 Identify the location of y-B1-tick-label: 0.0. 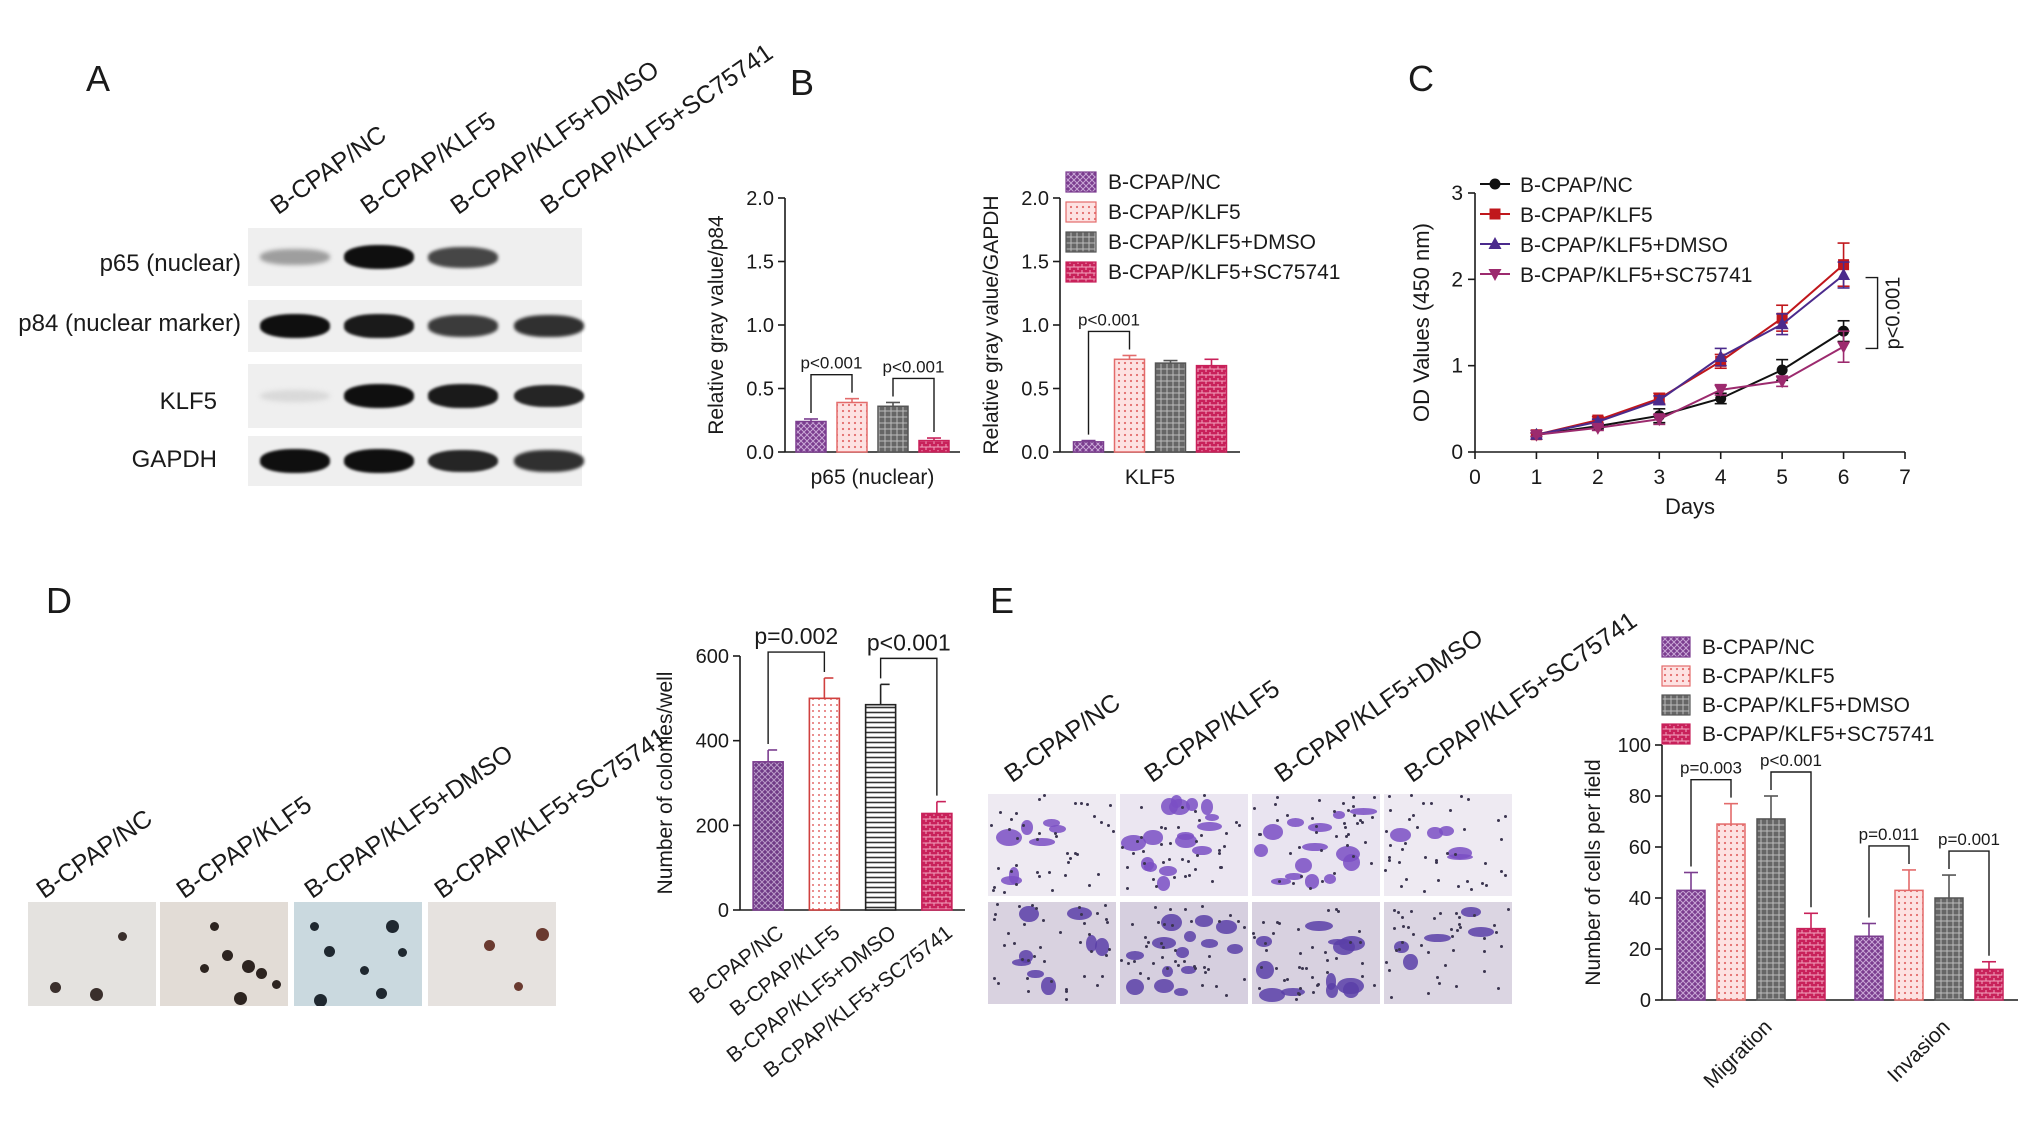
(760, 453).